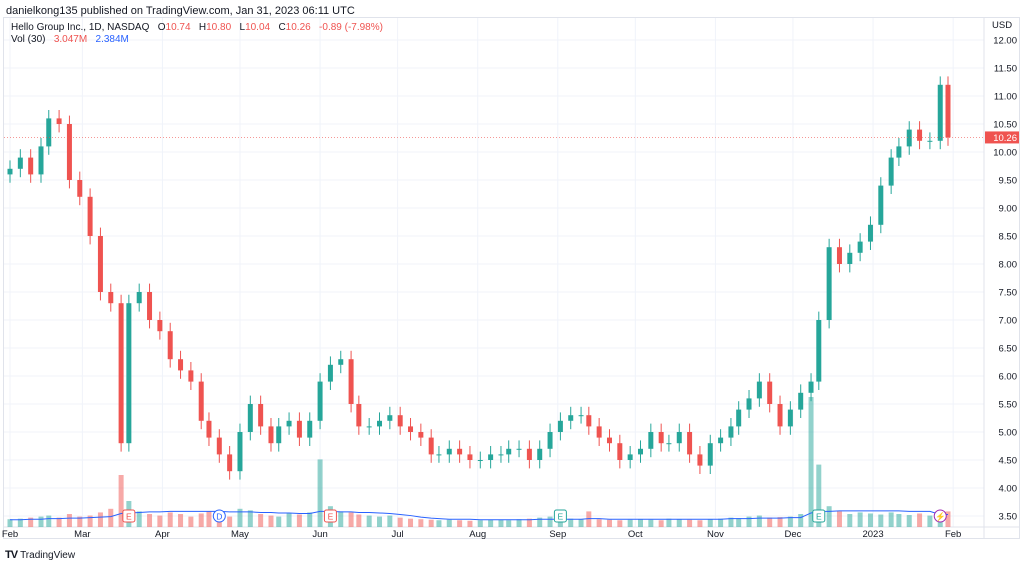 The width and height of the screenshot is (1024, 566). I want to click on dividend-marker, so click(219, 516).